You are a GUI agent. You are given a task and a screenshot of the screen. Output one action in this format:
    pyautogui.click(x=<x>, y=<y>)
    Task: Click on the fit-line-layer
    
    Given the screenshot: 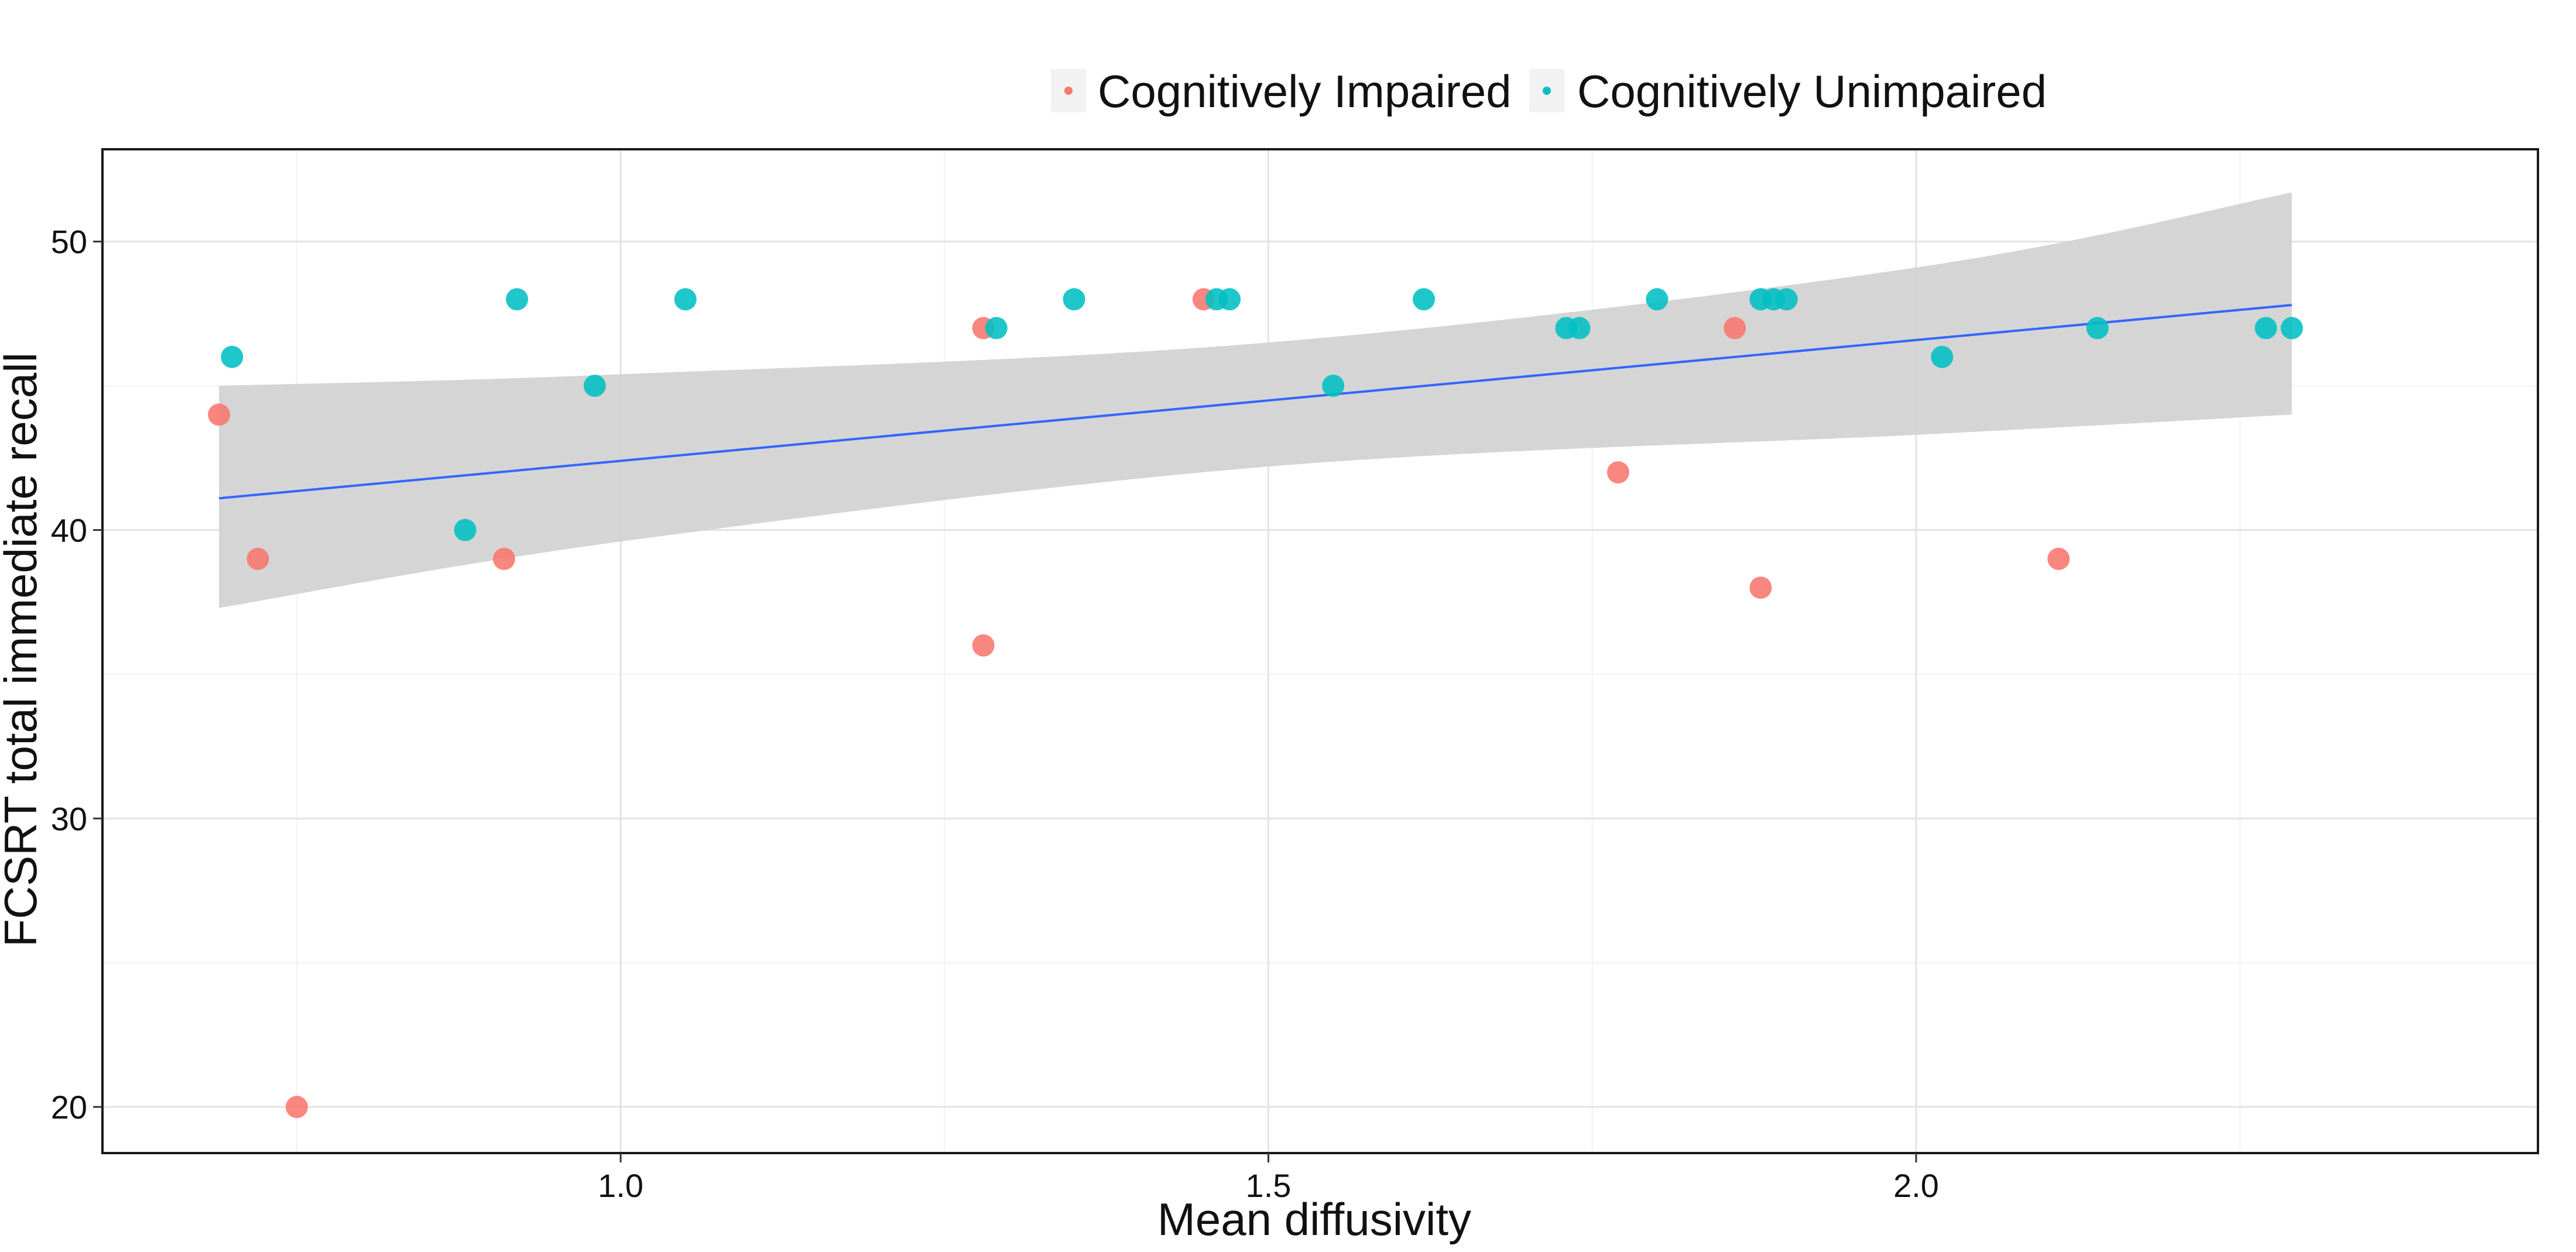 What is the action you would take?
    pyautogui.click(x=1255, y=402)
    